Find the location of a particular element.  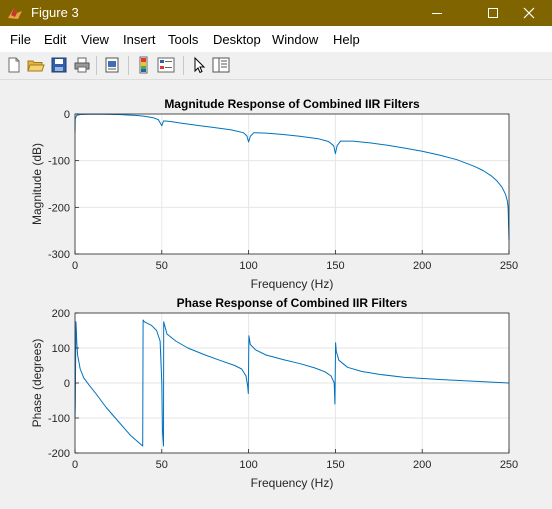

maximize-icon is located at coordinates (493, 13).